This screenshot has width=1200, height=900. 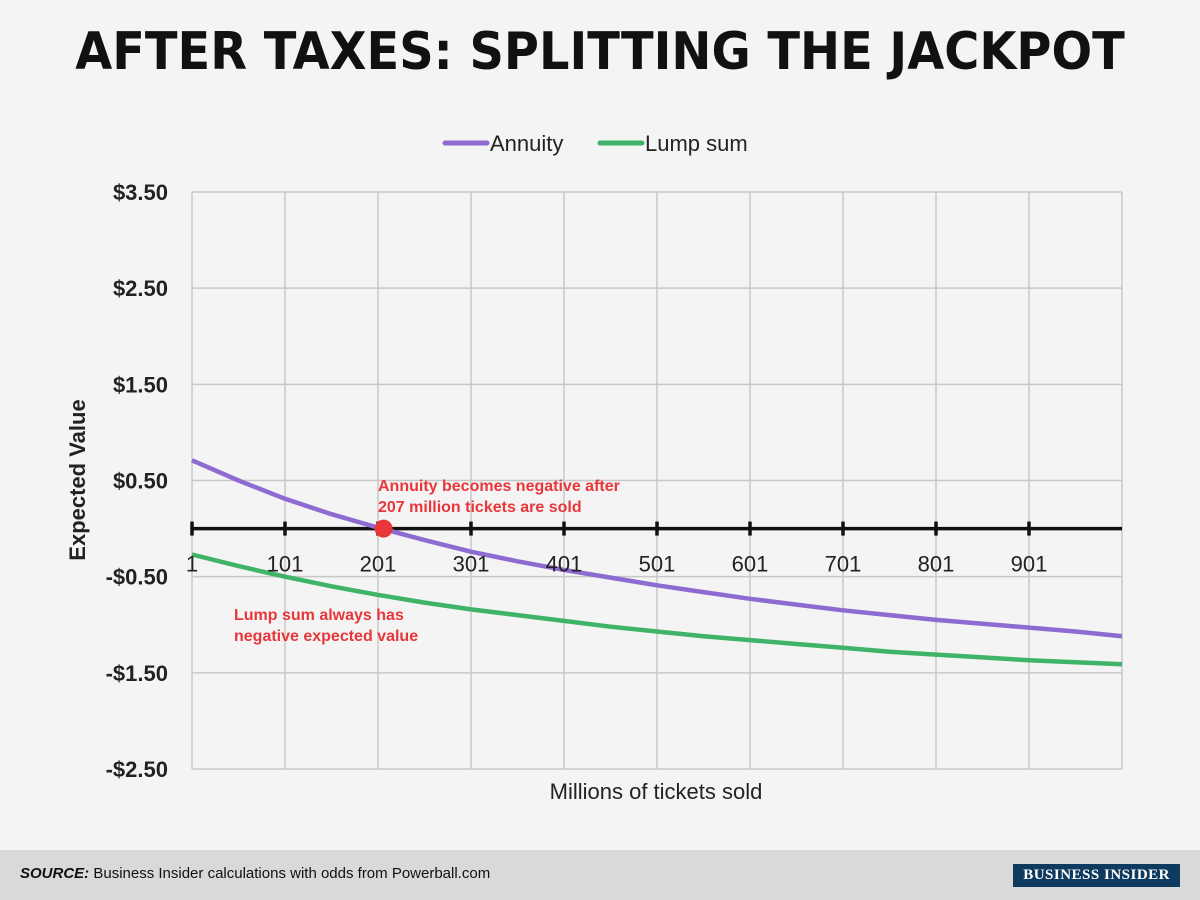 What do you see at coordinates (1096, 875) in the screenshot?
I see `brand-logo: BUSINESS INSIDER` at bounding box center [1096, 875].